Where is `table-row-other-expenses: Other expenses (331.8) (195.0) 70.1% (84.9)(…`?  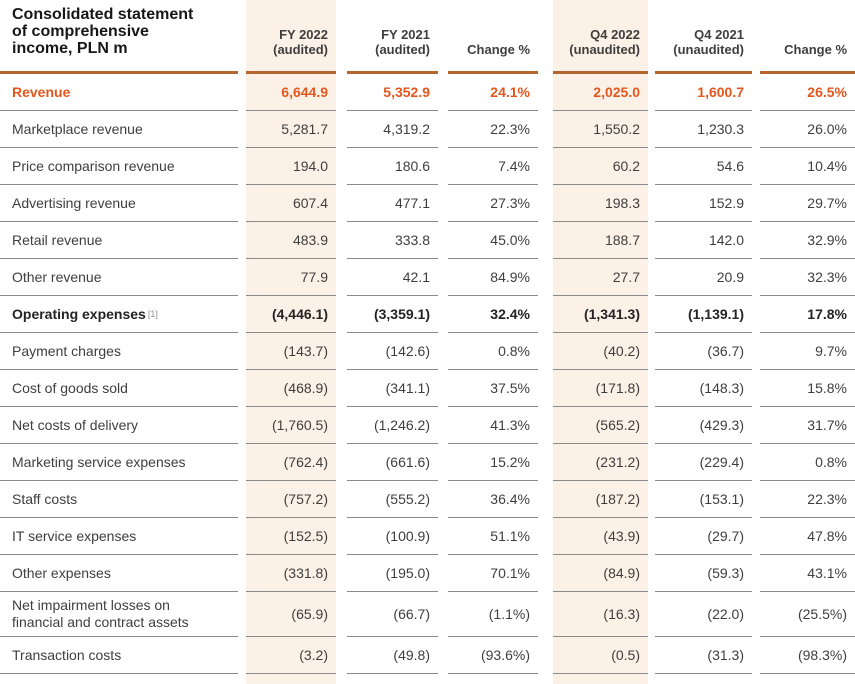
table-row-other-expenses: Other expenses (331.8) (195.0) 70.1% (84.9)(… is located at coordinates (427, 573).